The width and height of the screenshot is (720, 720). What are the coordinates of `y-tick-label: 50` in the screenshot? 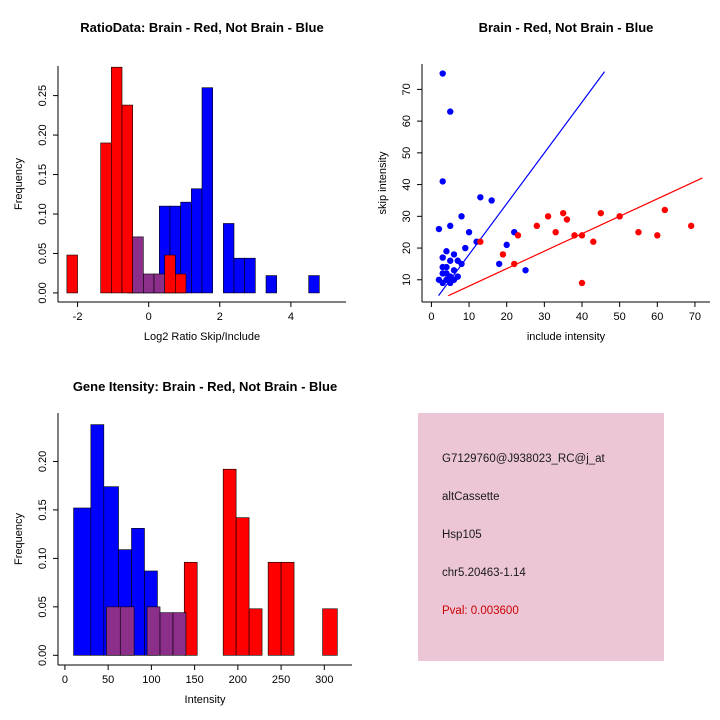 It's located at (407, 153).